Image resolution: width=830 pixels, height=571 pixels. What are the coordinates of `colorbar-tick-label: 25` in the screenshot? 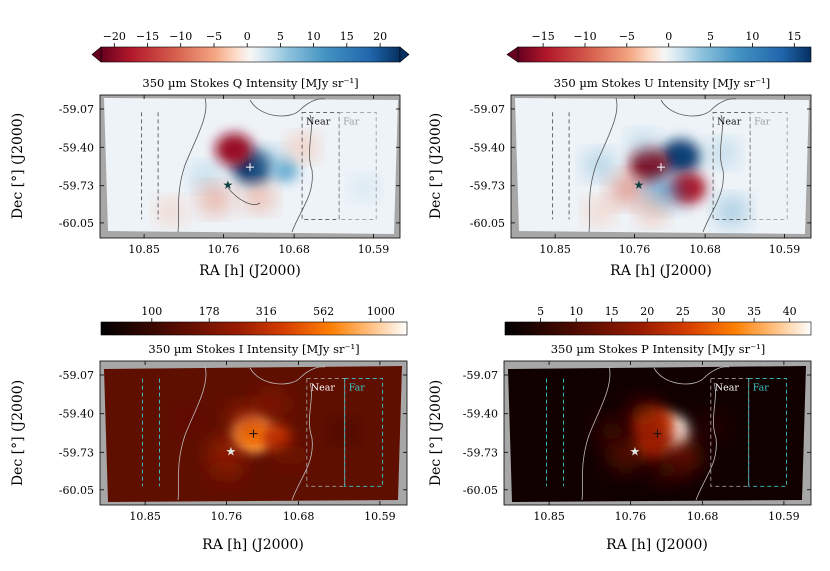 It's located at (683, 311).